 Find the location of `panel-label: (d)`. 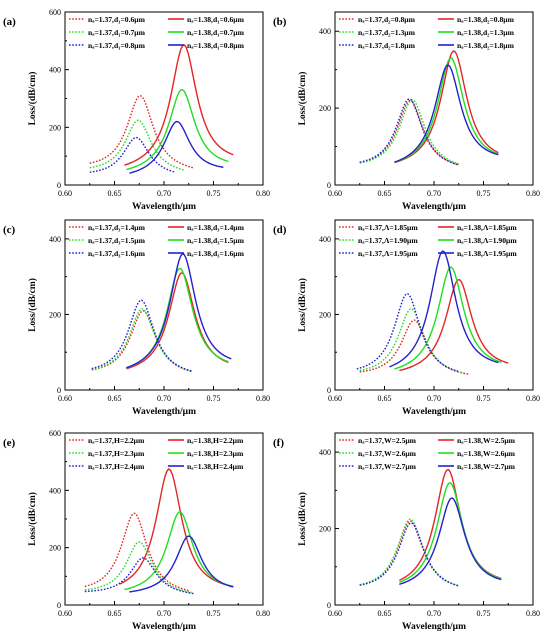

panel-label: (d) is located at coordinates (280, 230).